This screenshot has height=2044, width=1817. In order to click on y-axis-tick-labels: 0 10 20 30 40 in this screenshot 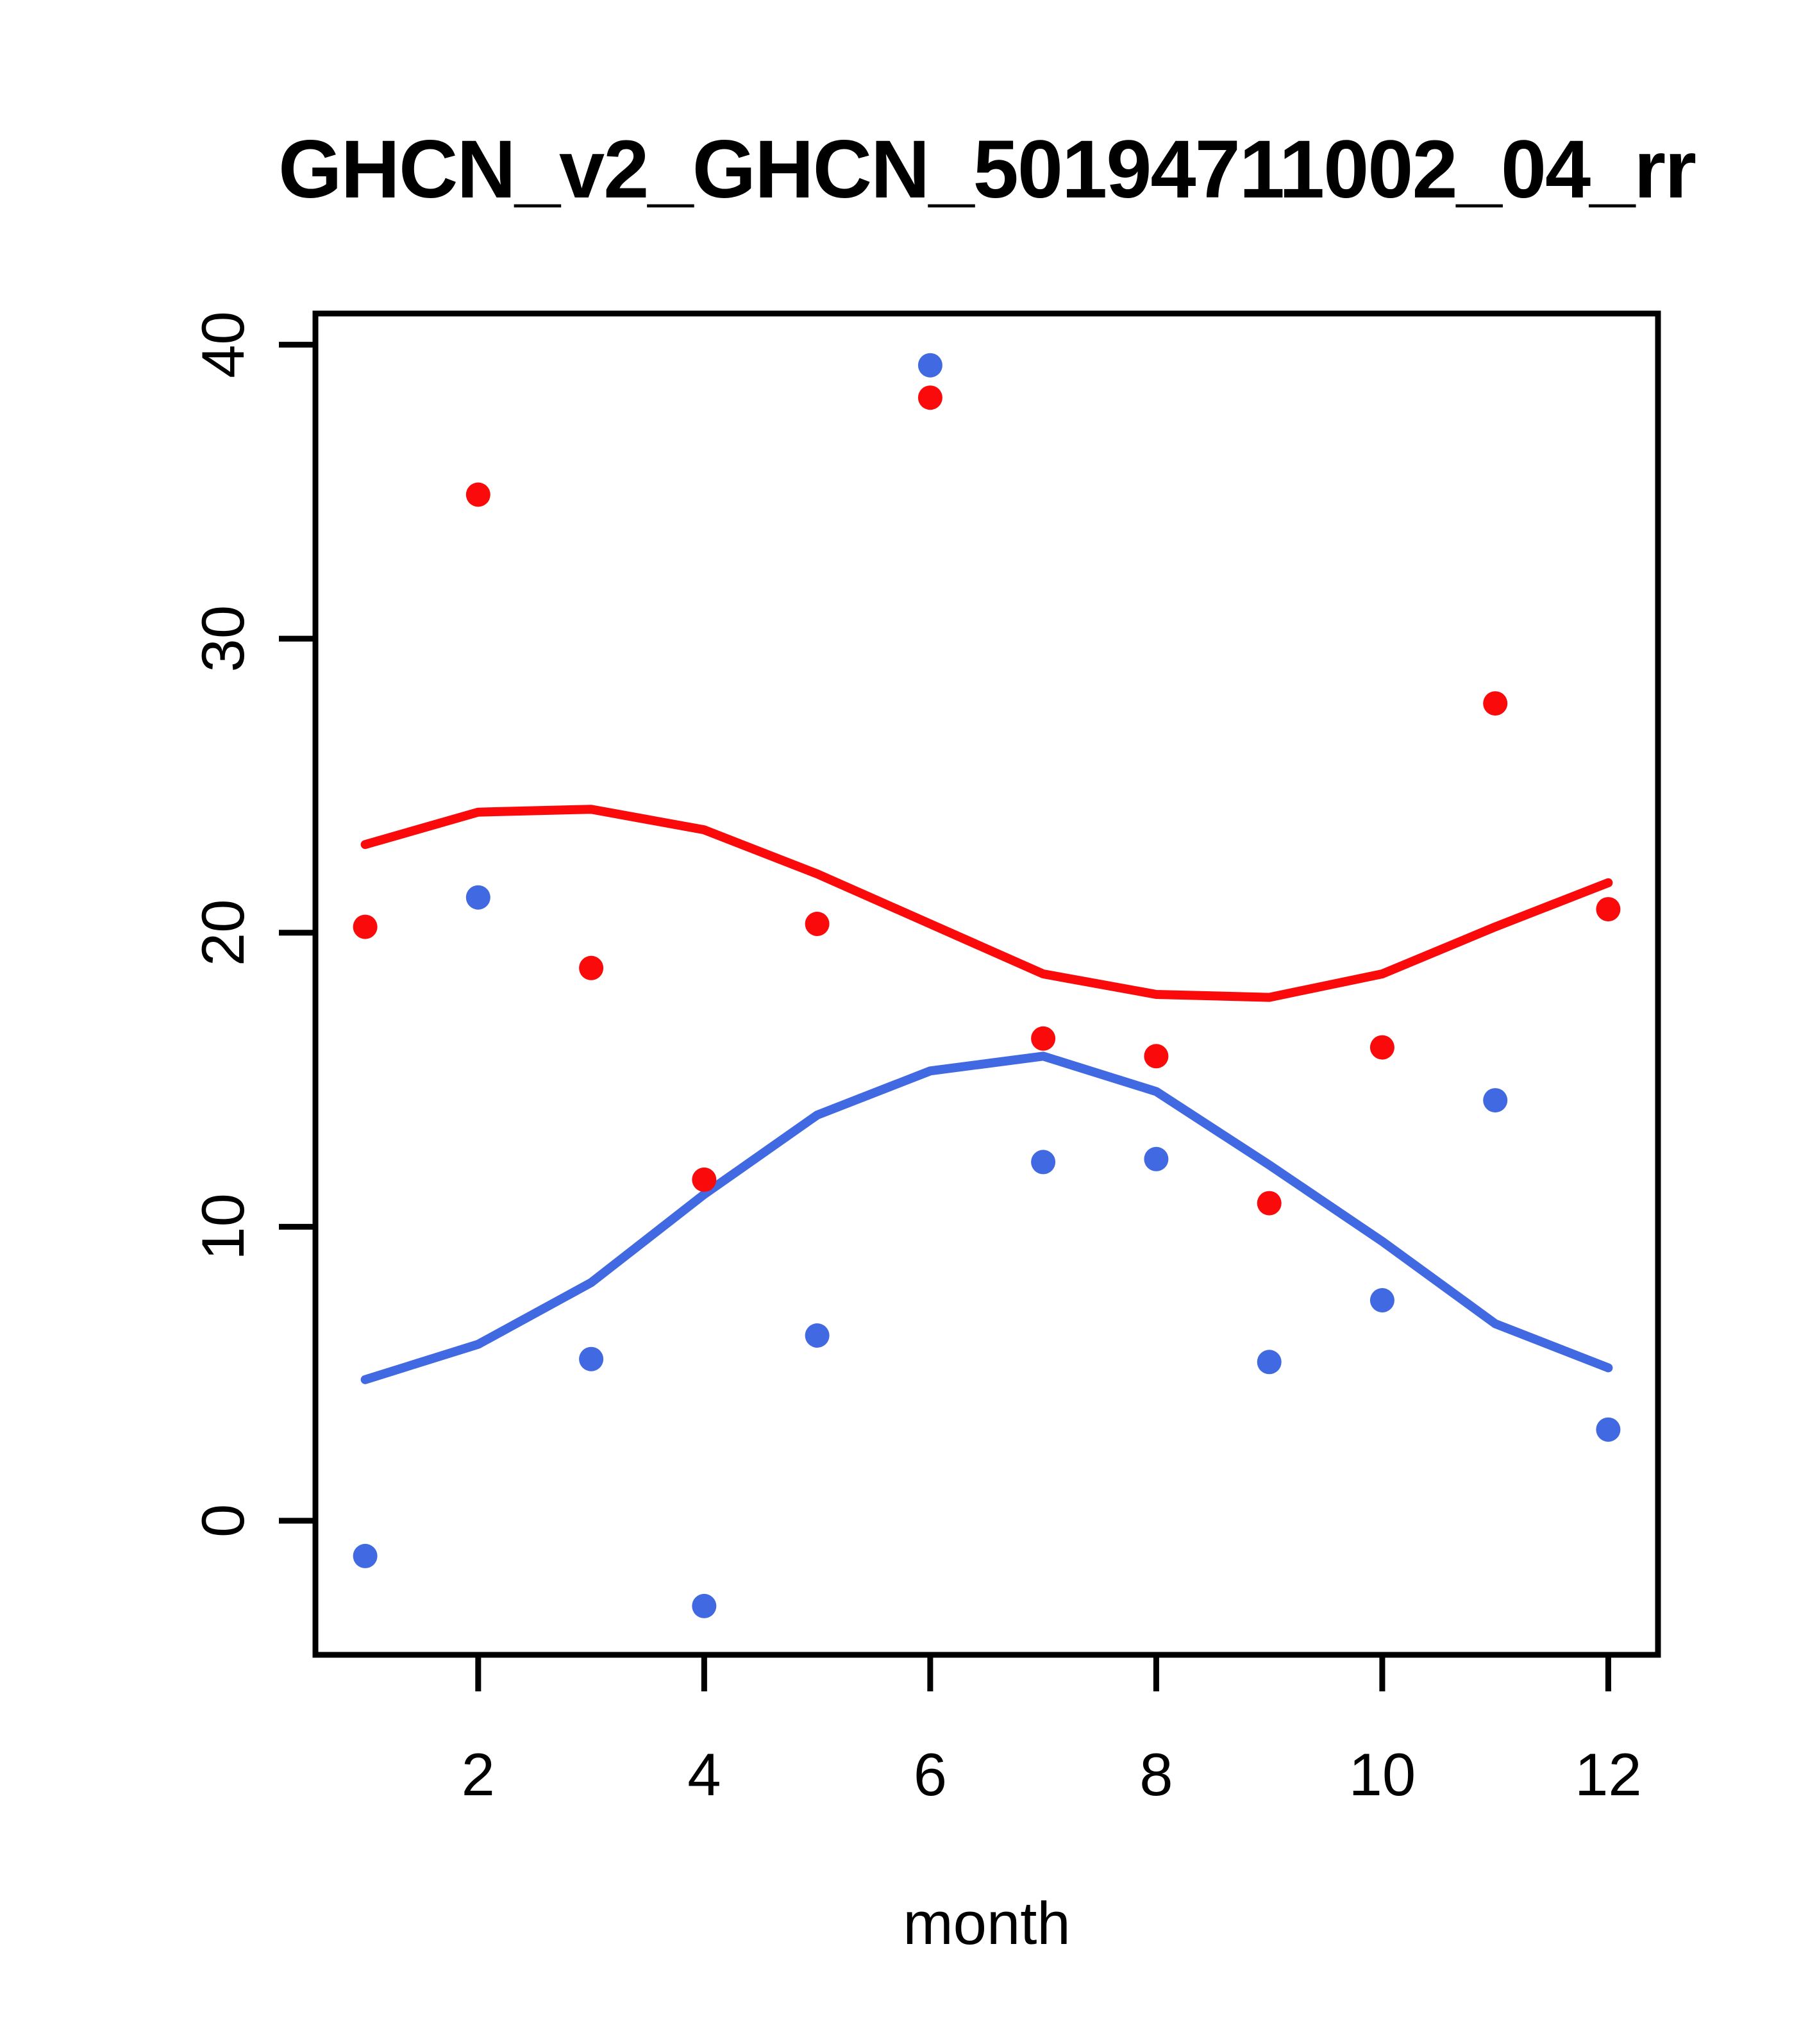, I will do `click(223, 924)`.